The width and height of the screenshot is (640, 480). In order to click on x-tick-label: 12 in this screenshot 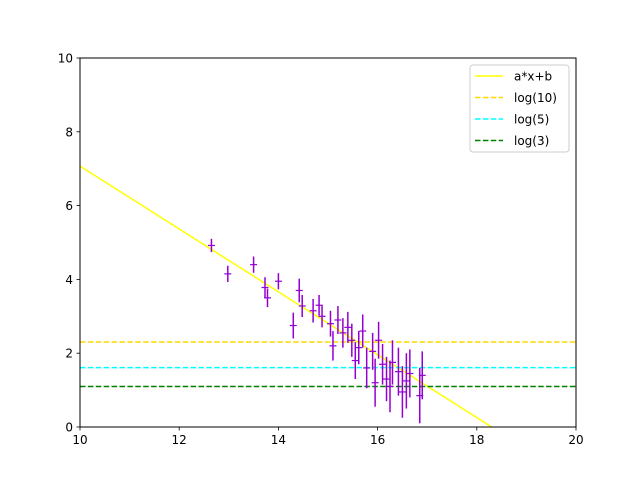, I will do `click(179, 440)`.